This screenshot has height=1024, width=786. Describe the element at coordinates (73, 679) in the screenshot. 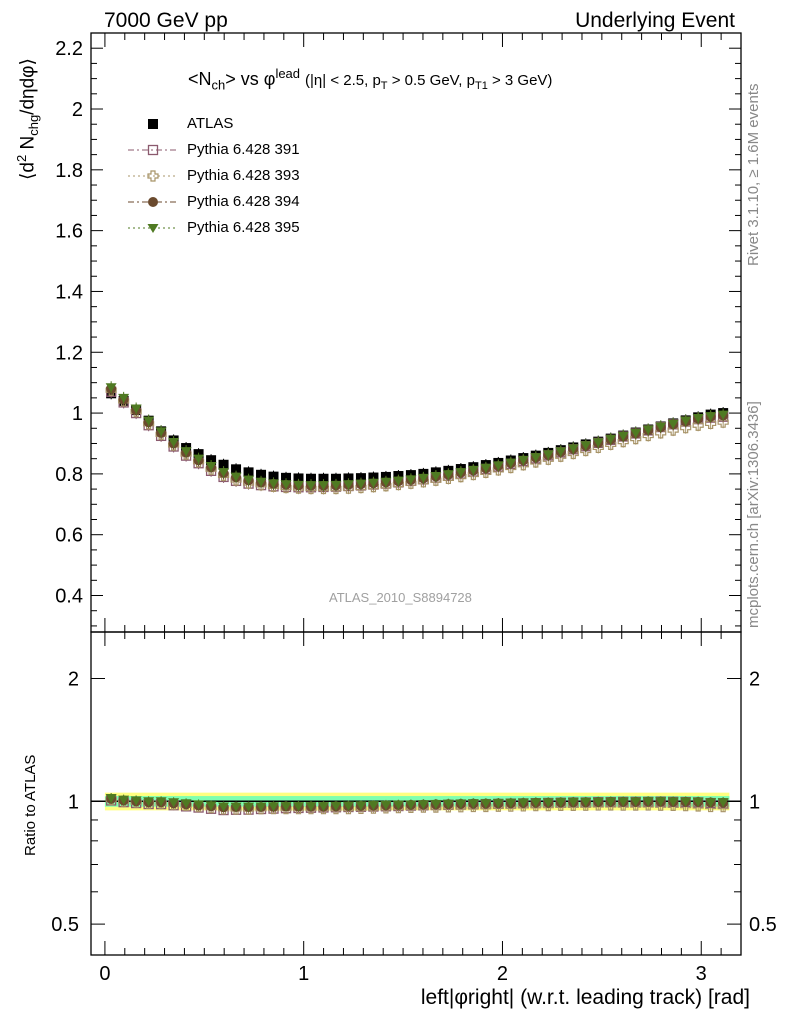

I see `ratio-y-tick-label: 2` at that location.